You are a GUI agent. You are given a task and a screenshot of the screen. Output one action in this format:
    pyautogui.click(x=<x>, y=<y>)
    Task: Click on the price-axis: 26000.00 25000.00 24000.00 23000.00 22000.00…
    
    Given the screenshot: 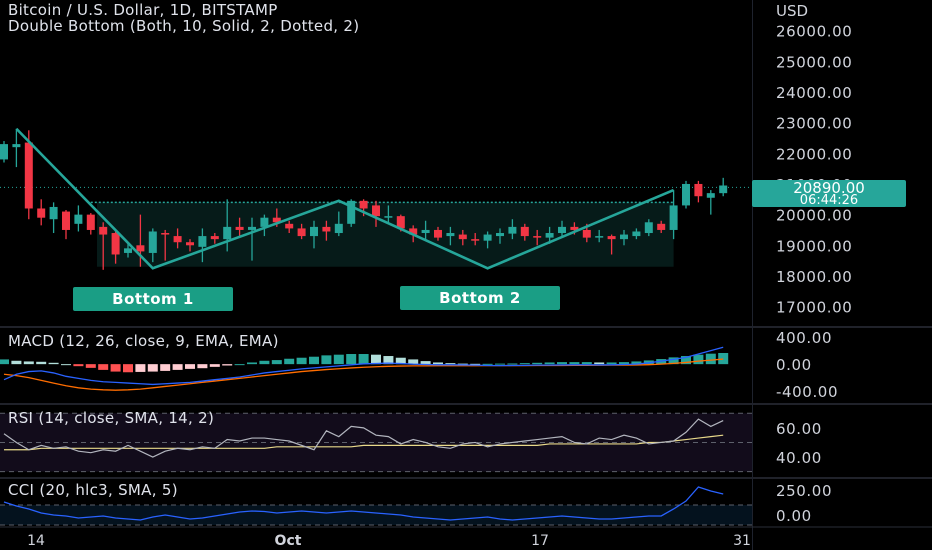 What is the action you would take?
    pyautogui.click(x=802, y=275)
    